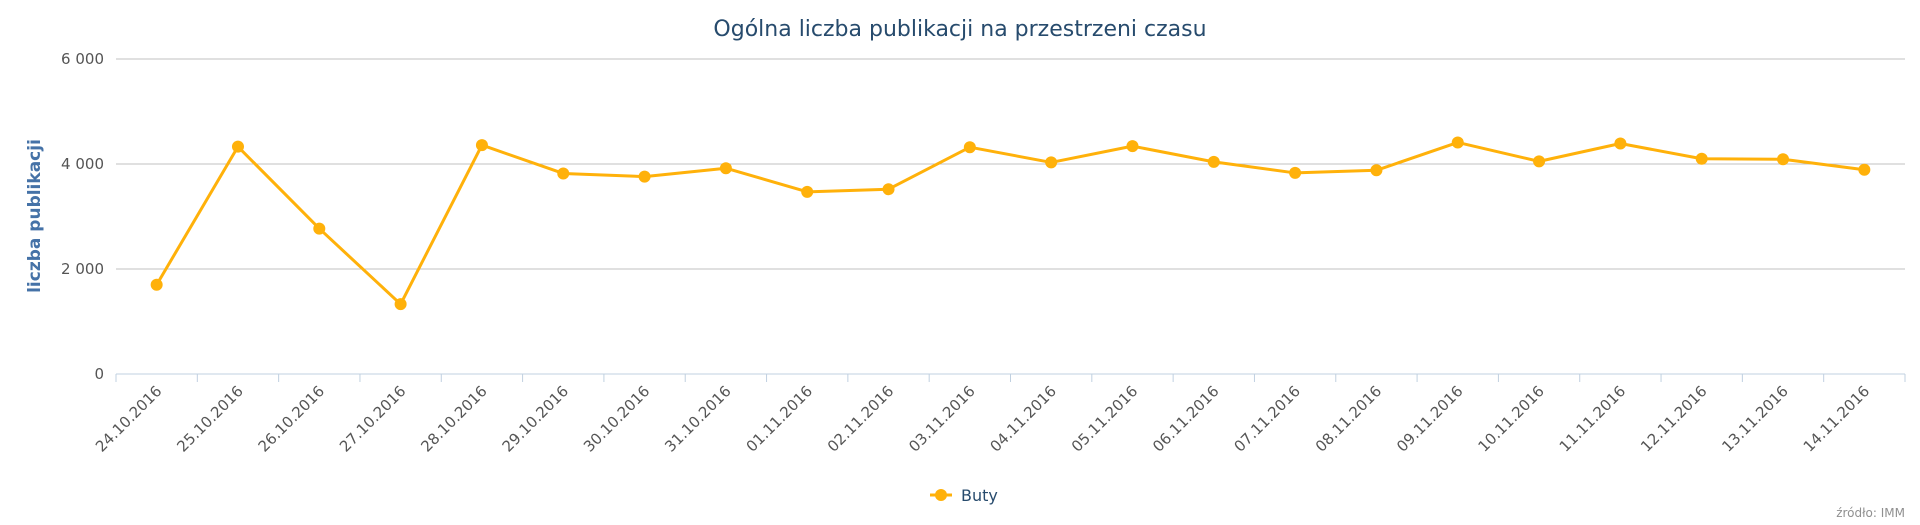 This screenshot has width=1920, height=525. Describe the element at coordinates (1592, 418) in the screenshot. I see `x-tick-label: 11.11.2016` at that location.